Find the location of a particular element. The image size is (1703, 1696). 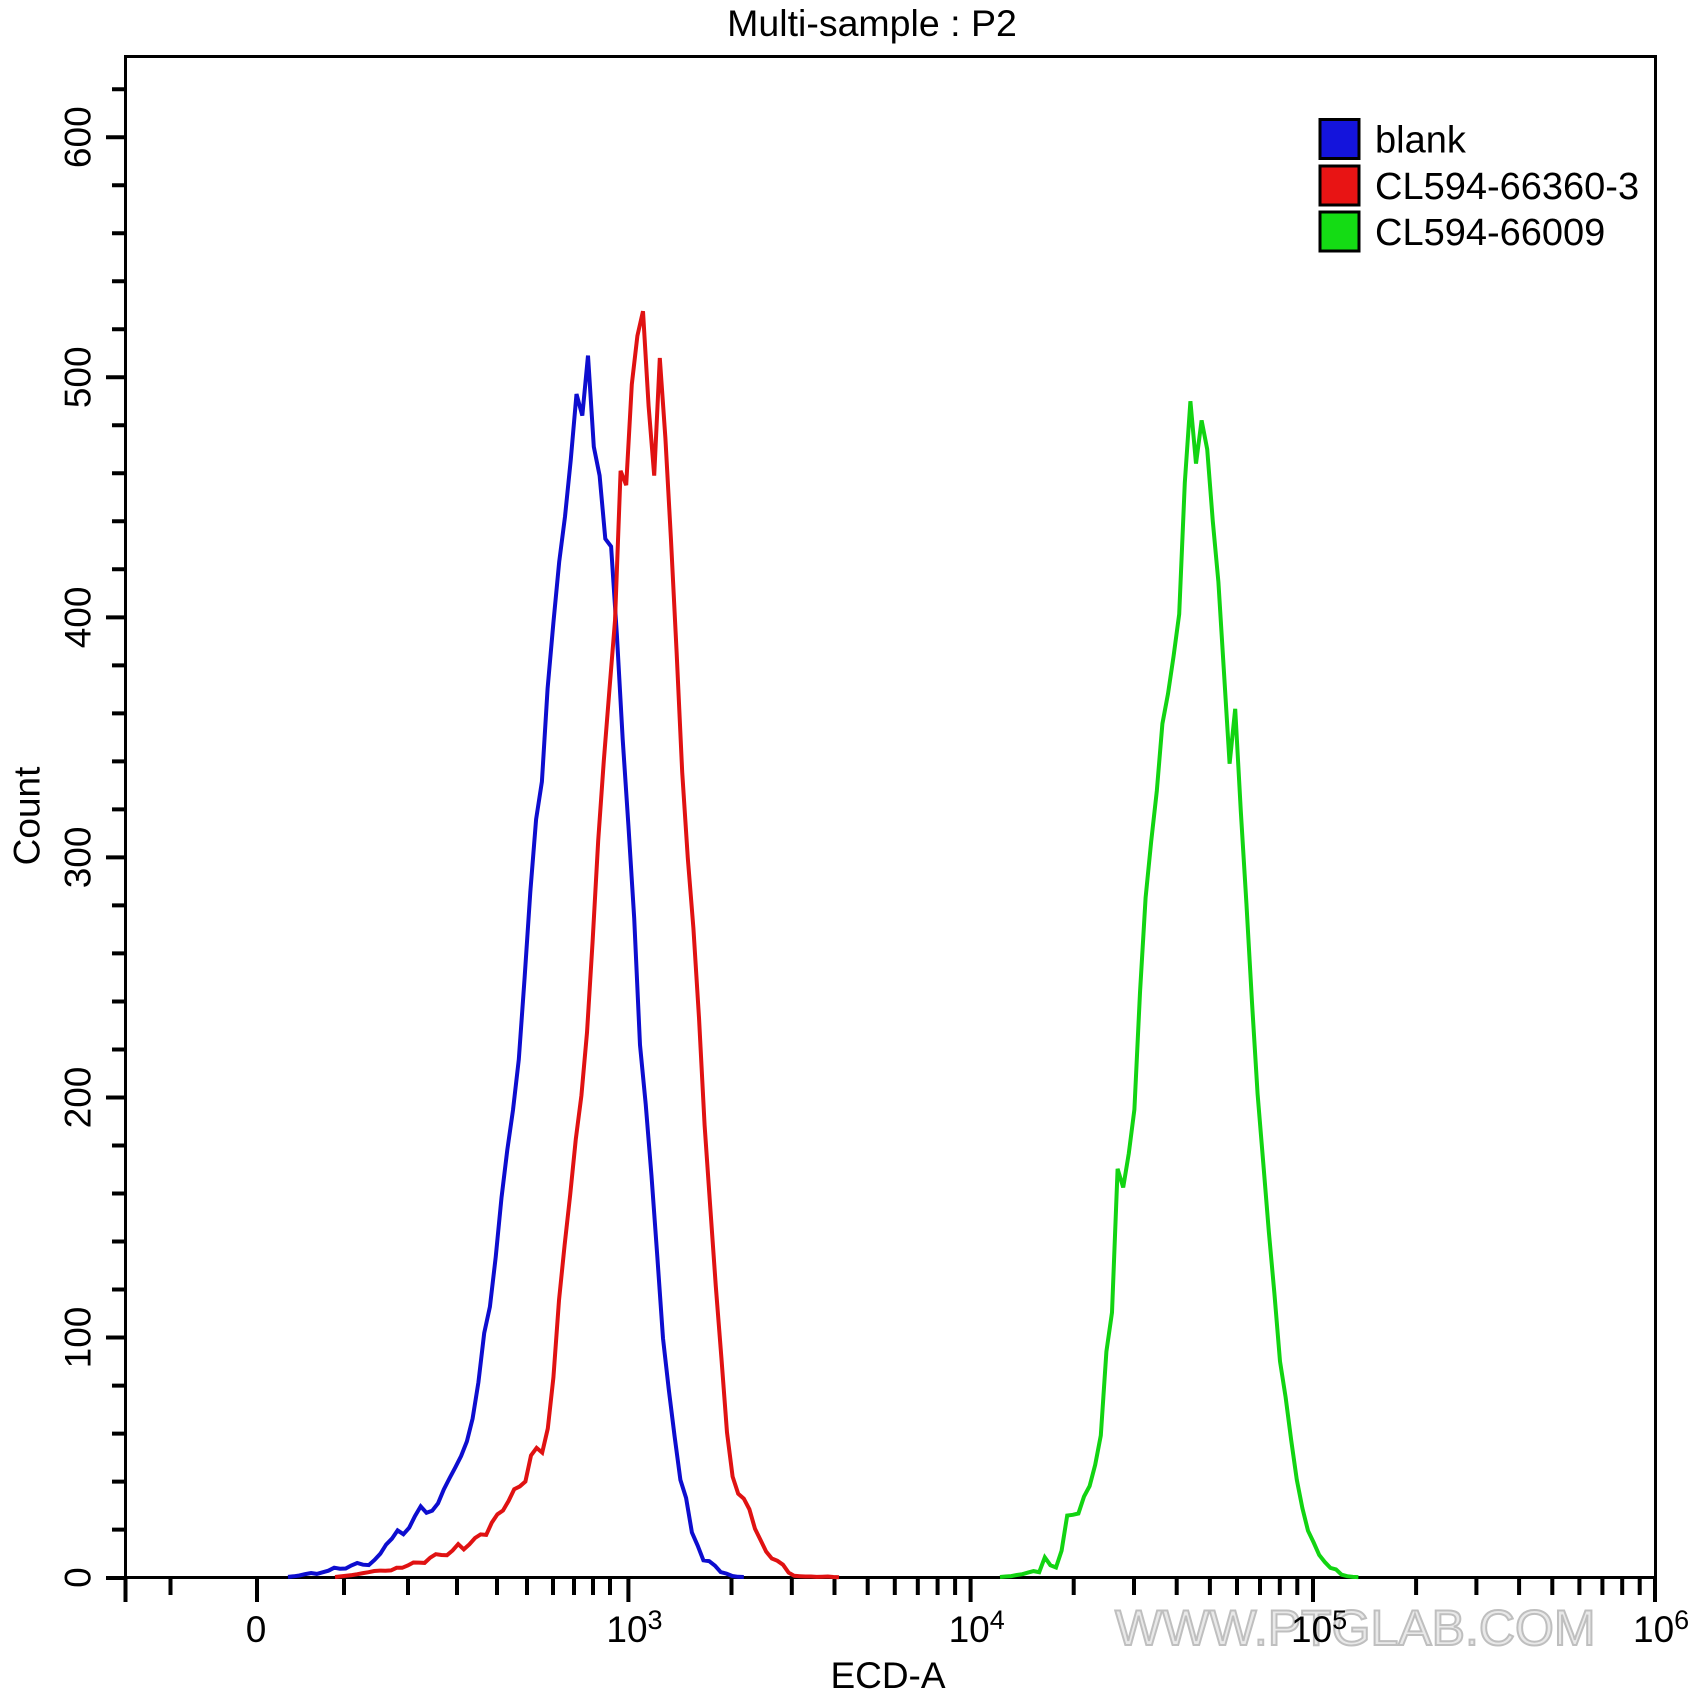

svg-text: 200 is located at coordinates (78, 1098).